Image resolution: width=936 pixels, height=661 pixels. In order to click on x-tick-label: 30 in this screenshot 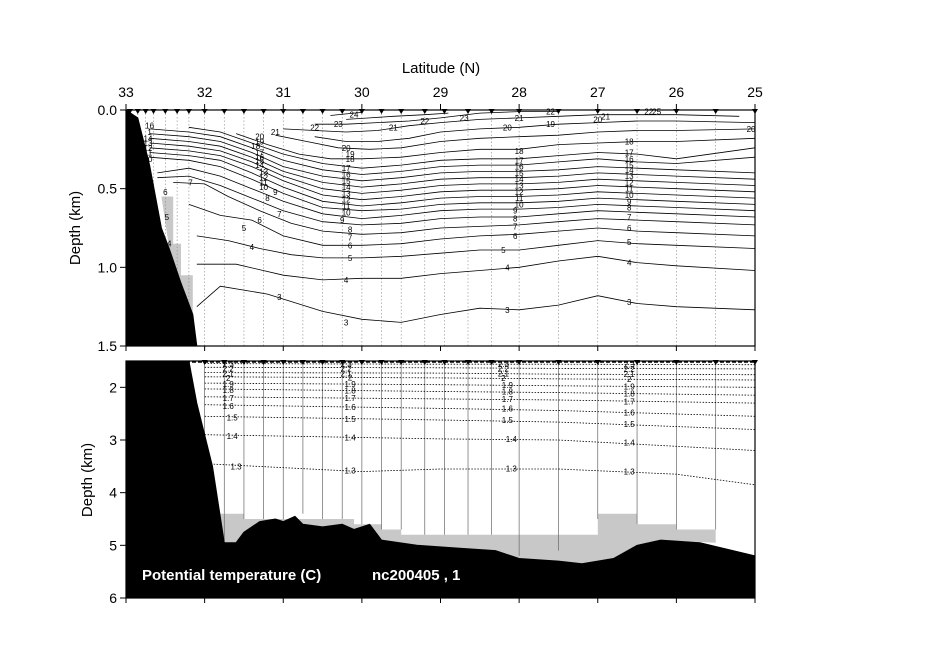, I will do `click(362, 92)`.